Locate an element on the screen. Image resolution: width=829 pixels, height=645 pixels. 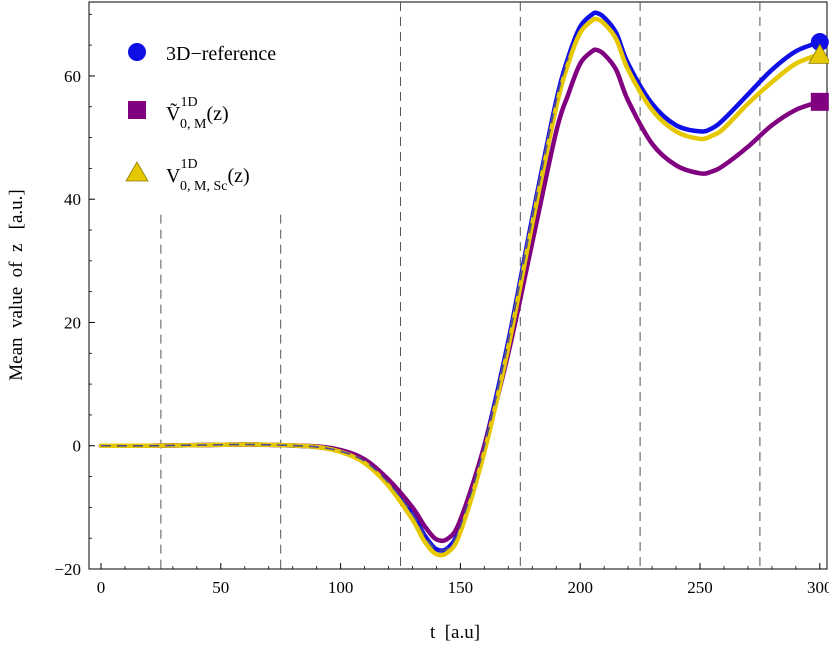
x-tick-label: 150 is located at coordinates (461, 587).